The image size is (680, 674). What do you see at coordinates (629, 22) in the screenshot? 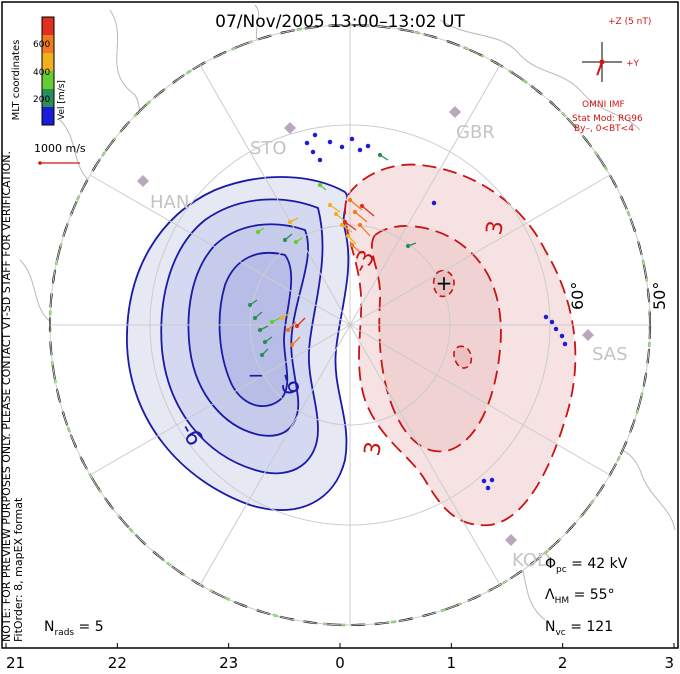
I see `imf-z-label: +Z (5 nT)` at bounding box center [629, 22].